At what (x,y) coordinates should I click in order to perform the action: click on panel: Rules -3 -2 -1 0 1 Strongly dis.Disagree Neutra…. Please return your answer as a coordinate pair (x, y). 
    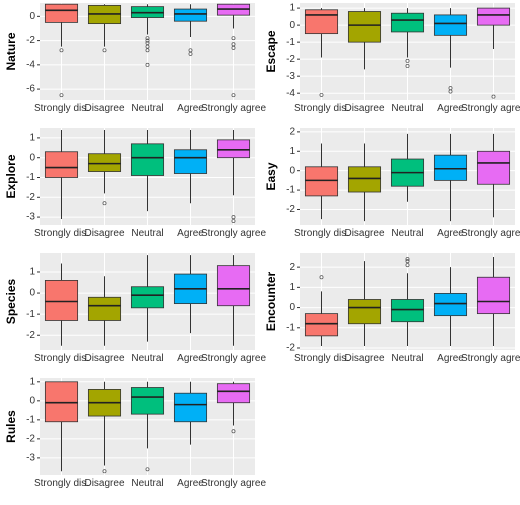
    Looking at the image, I should click on (135, 432).